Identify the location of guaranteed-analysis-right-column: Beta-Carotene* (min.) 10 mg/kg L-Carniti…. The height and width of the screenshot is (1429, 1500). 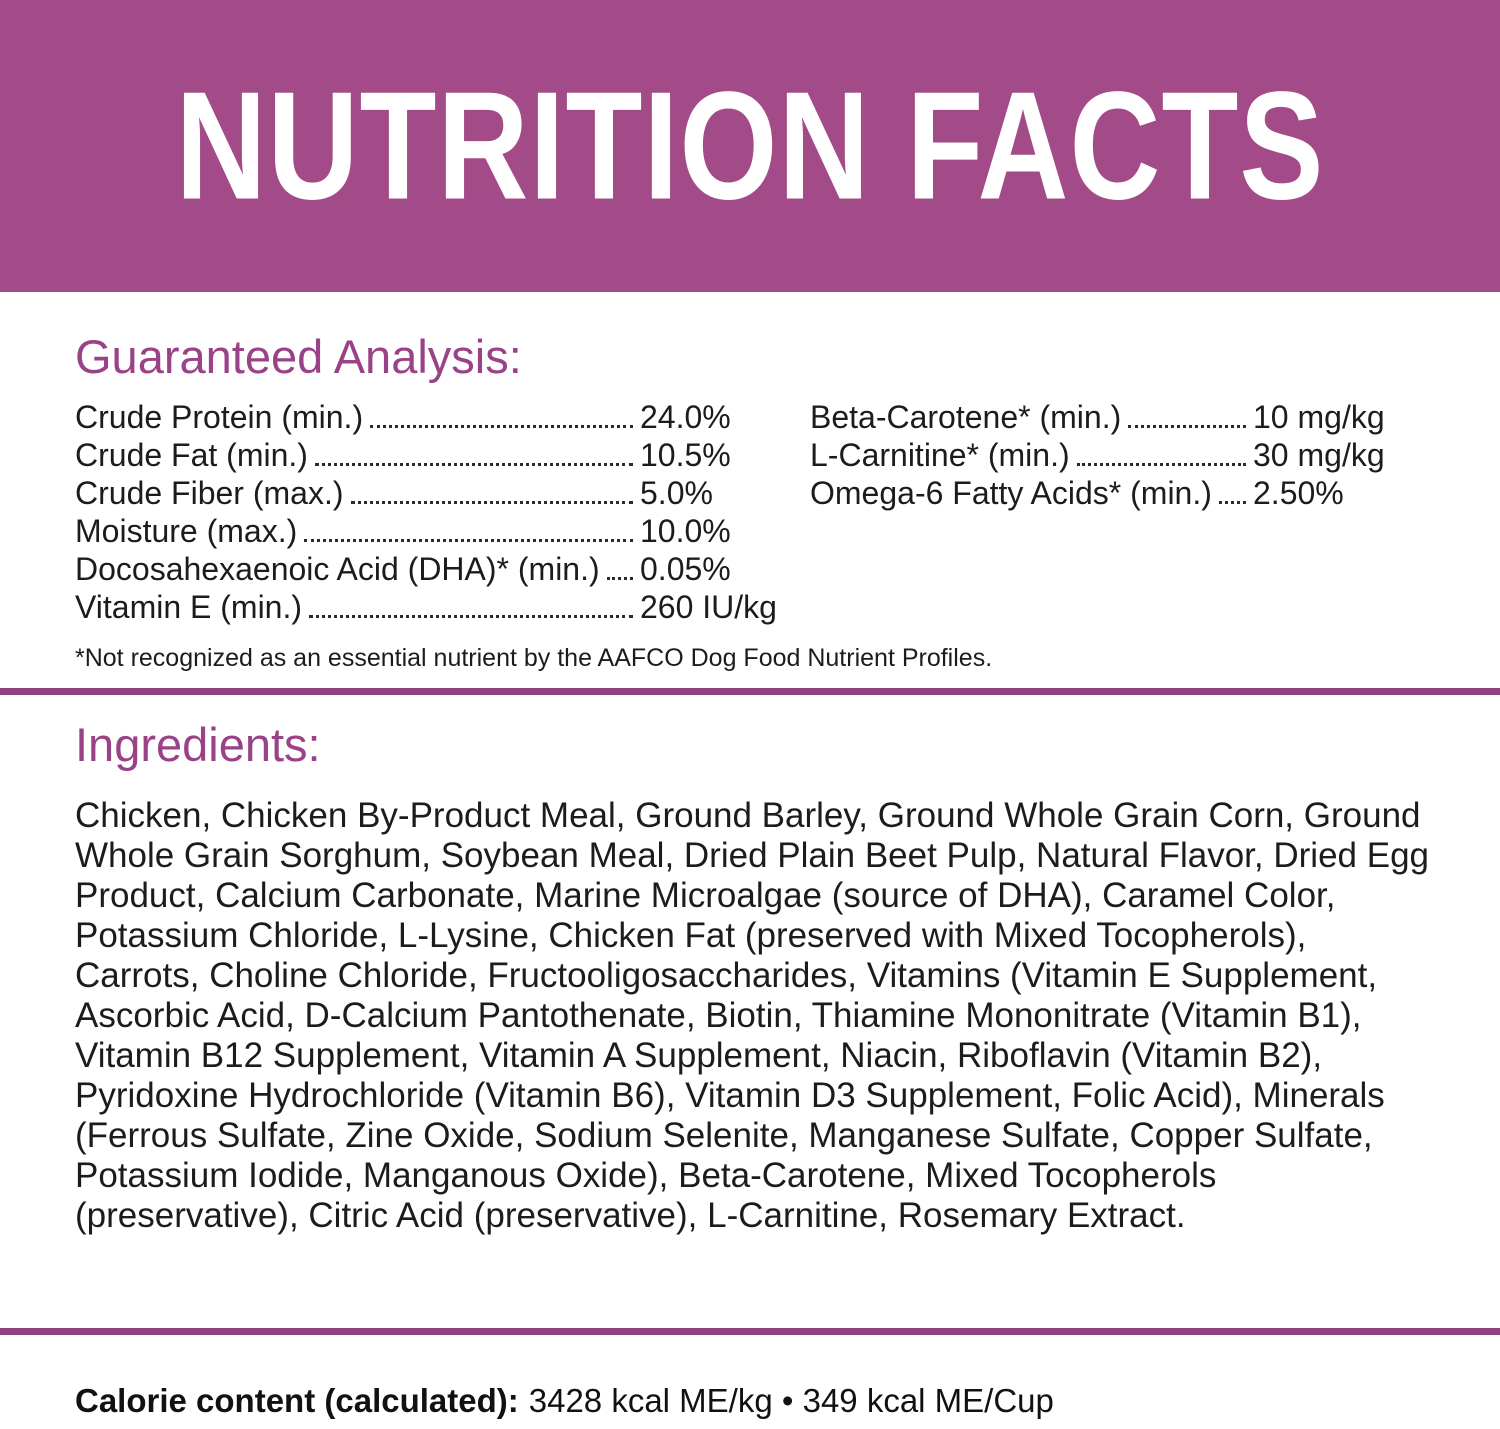
(1102, 512).